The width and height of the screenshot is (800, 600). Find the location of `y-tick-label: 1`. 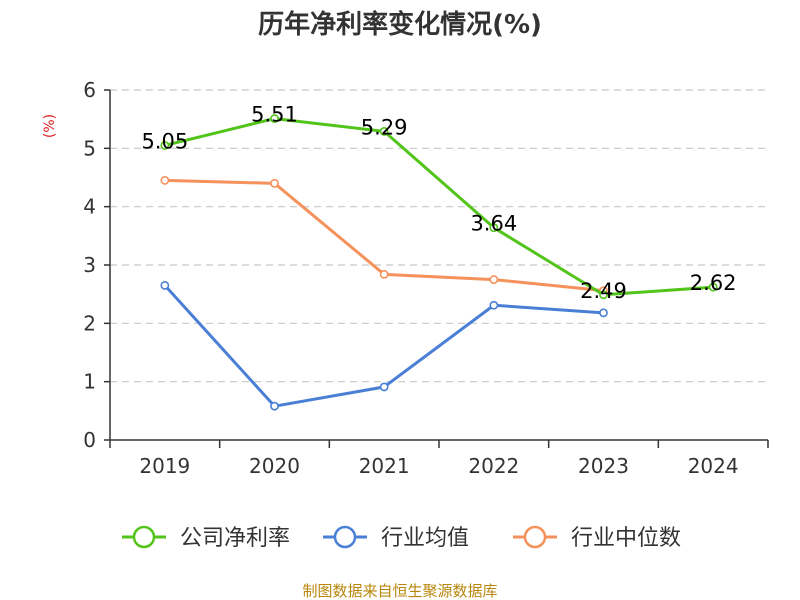

y-tick-label: 1 is located at coordinates (89, 382).